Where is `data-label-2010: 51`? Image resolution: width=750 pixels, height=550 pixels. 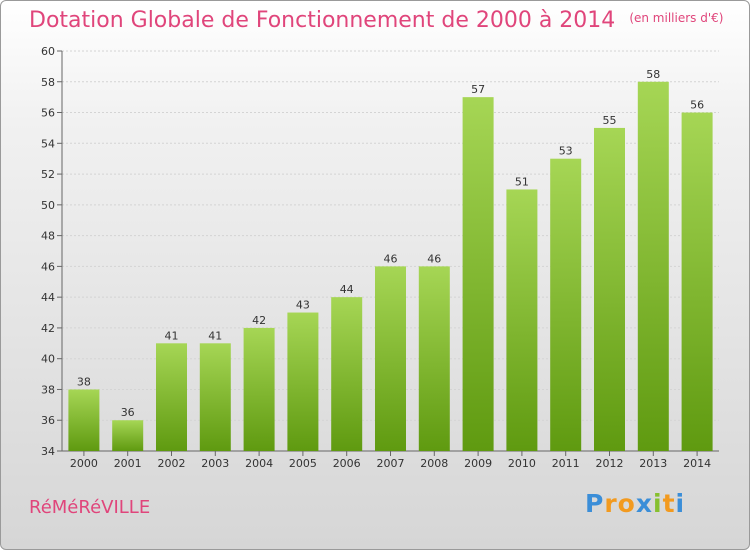 data-label-2010: 51 is located at coordinates (522, 181).